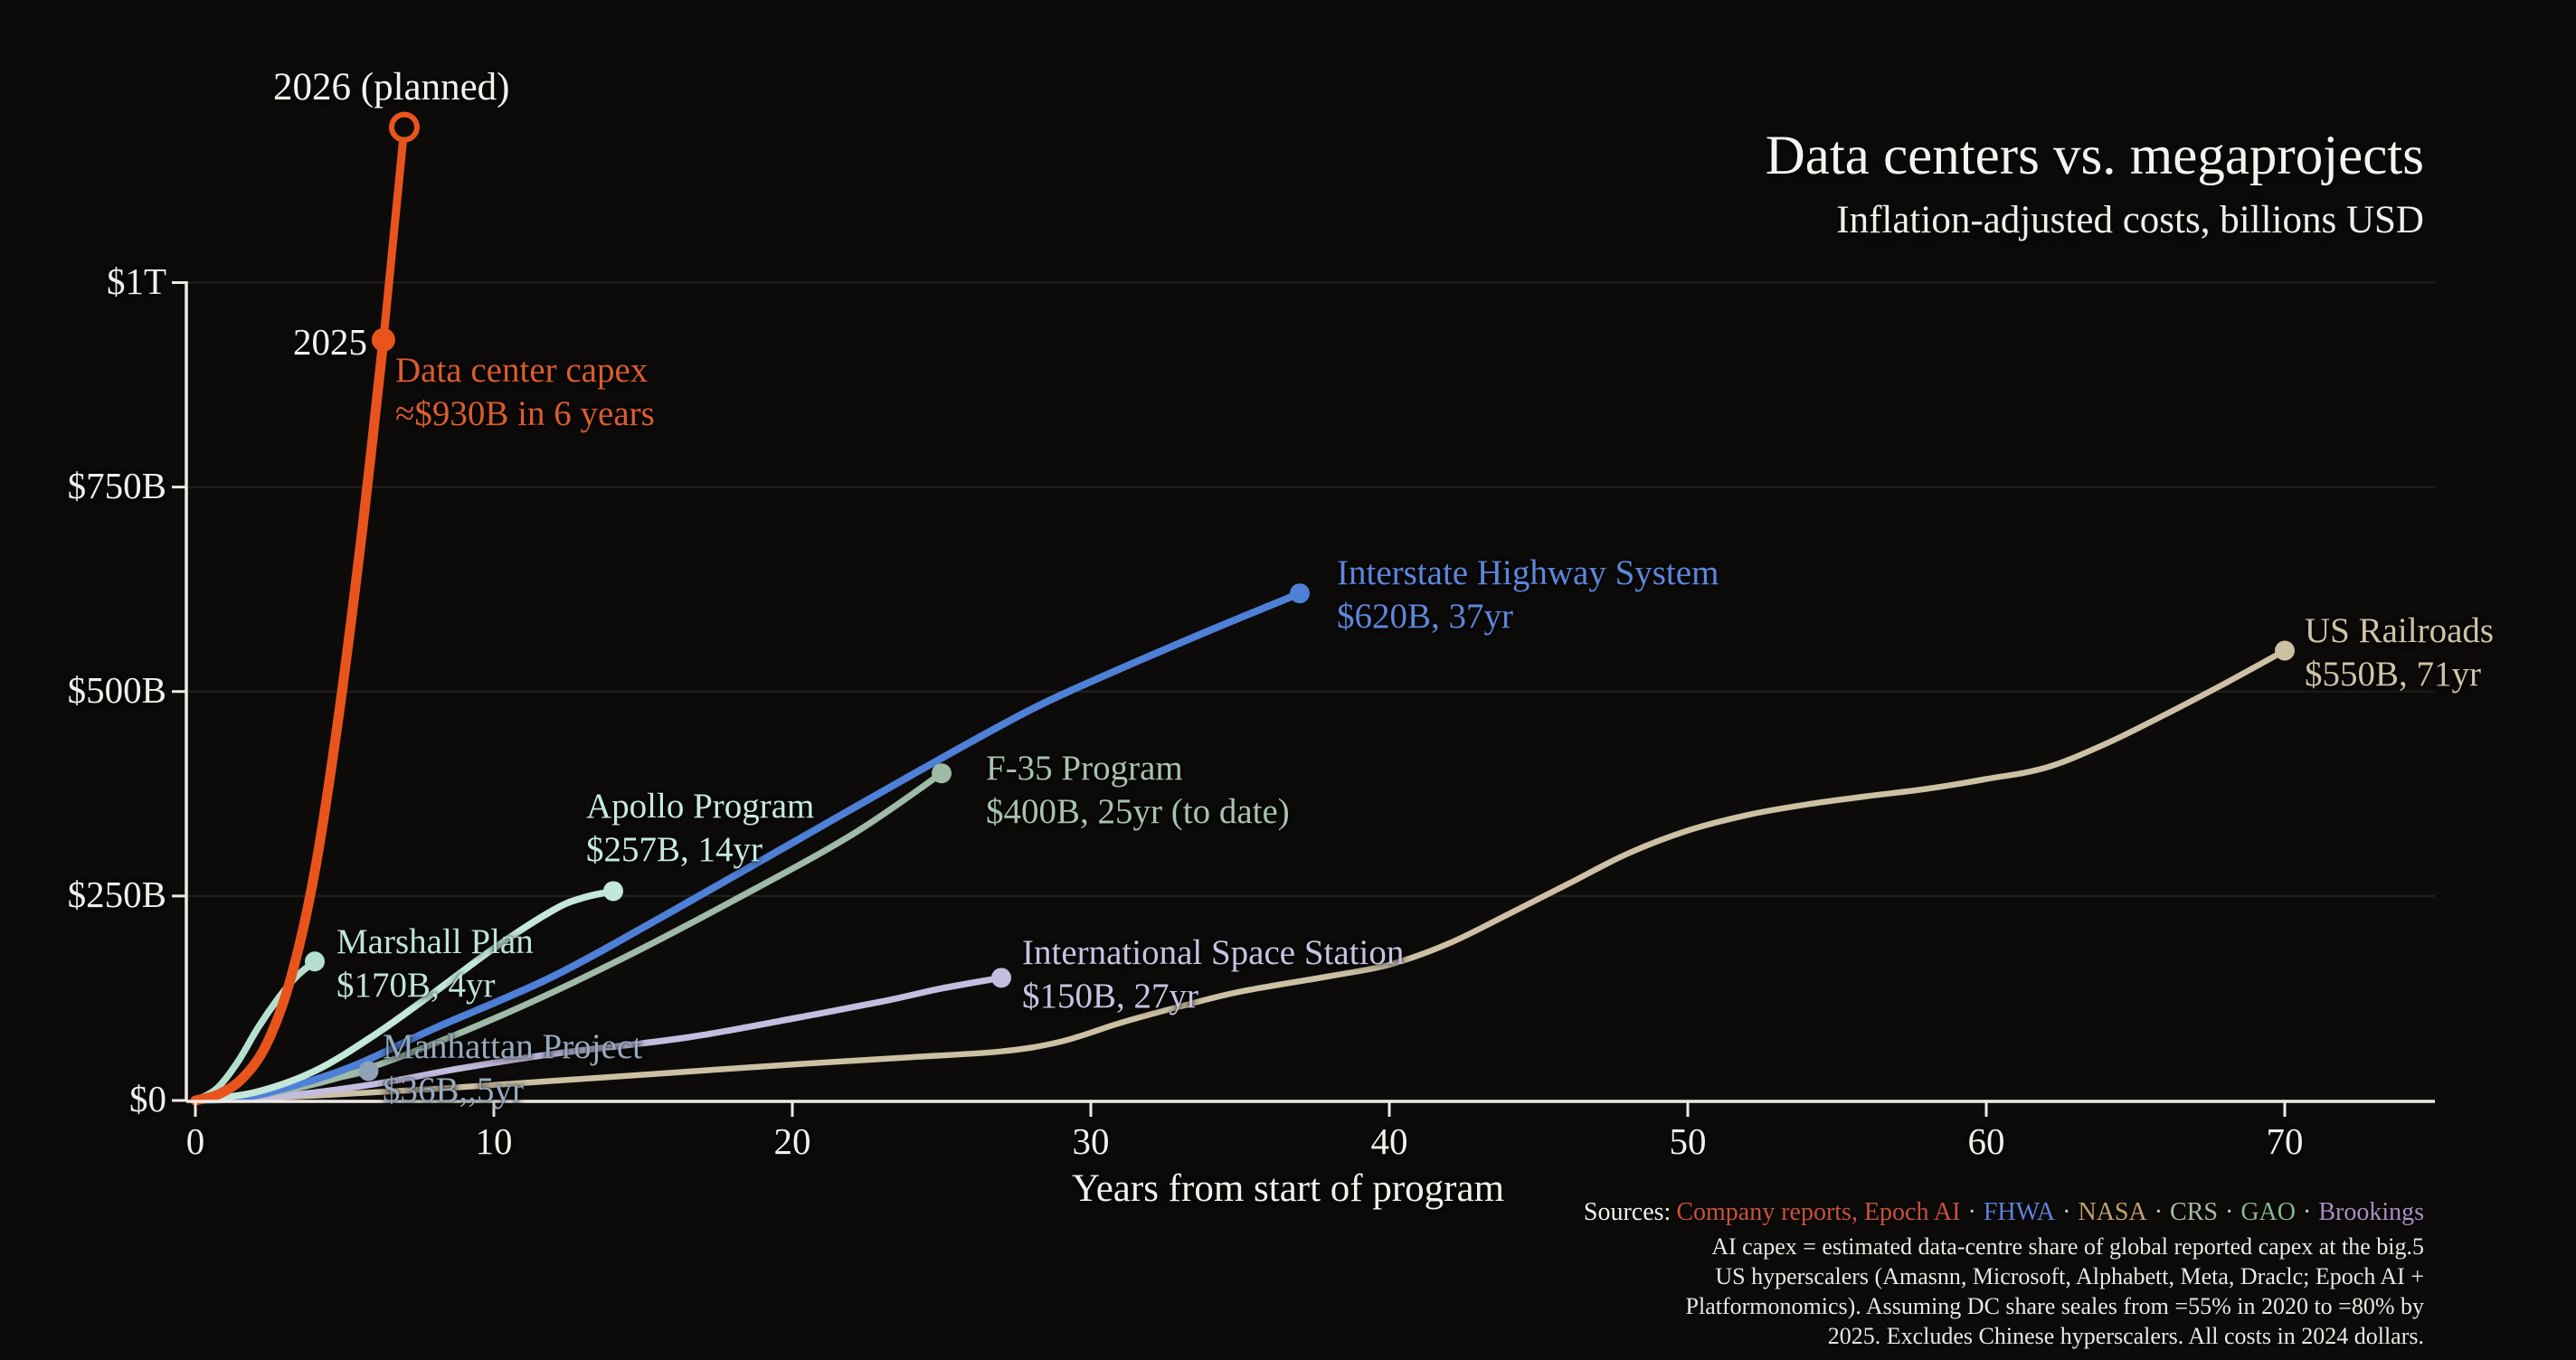  I want to click on line-data-center-capex, so click(289, 721).